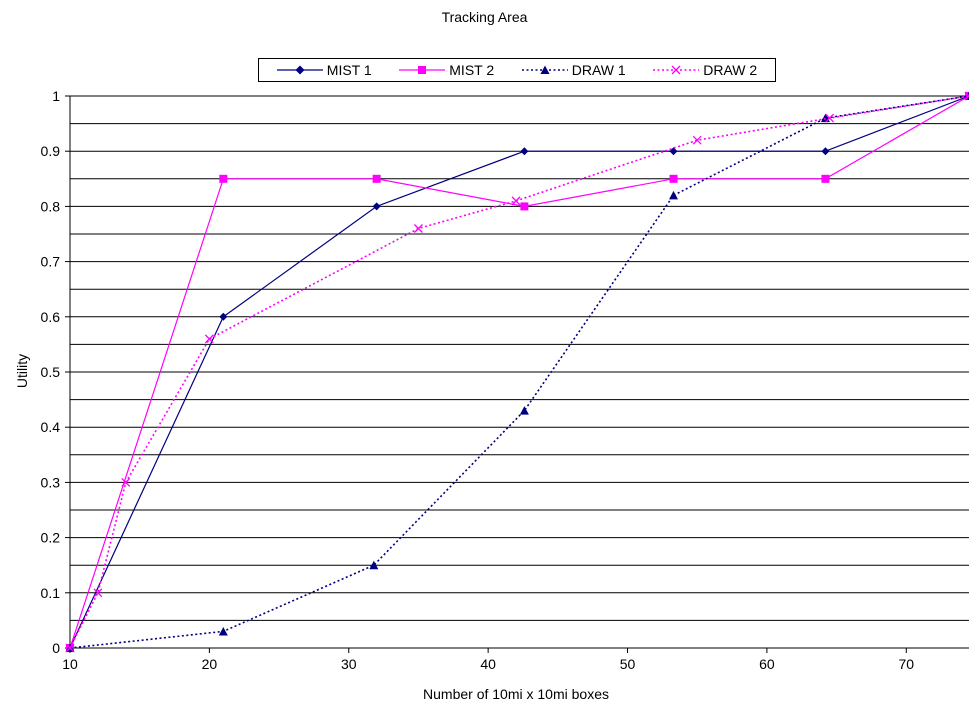  What do you see at coordinates (484, 17) in the screenshot?
I see `chart-title: Tracking Area` at bounding box center [484, 17].